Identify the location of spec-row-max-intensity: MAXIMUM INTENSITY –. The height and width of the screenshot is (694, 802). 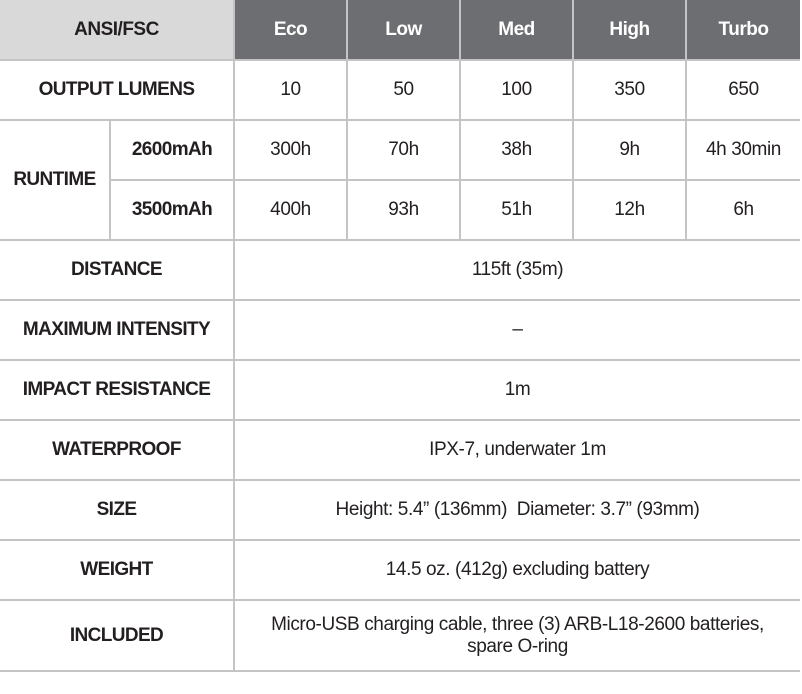
(400, 330).